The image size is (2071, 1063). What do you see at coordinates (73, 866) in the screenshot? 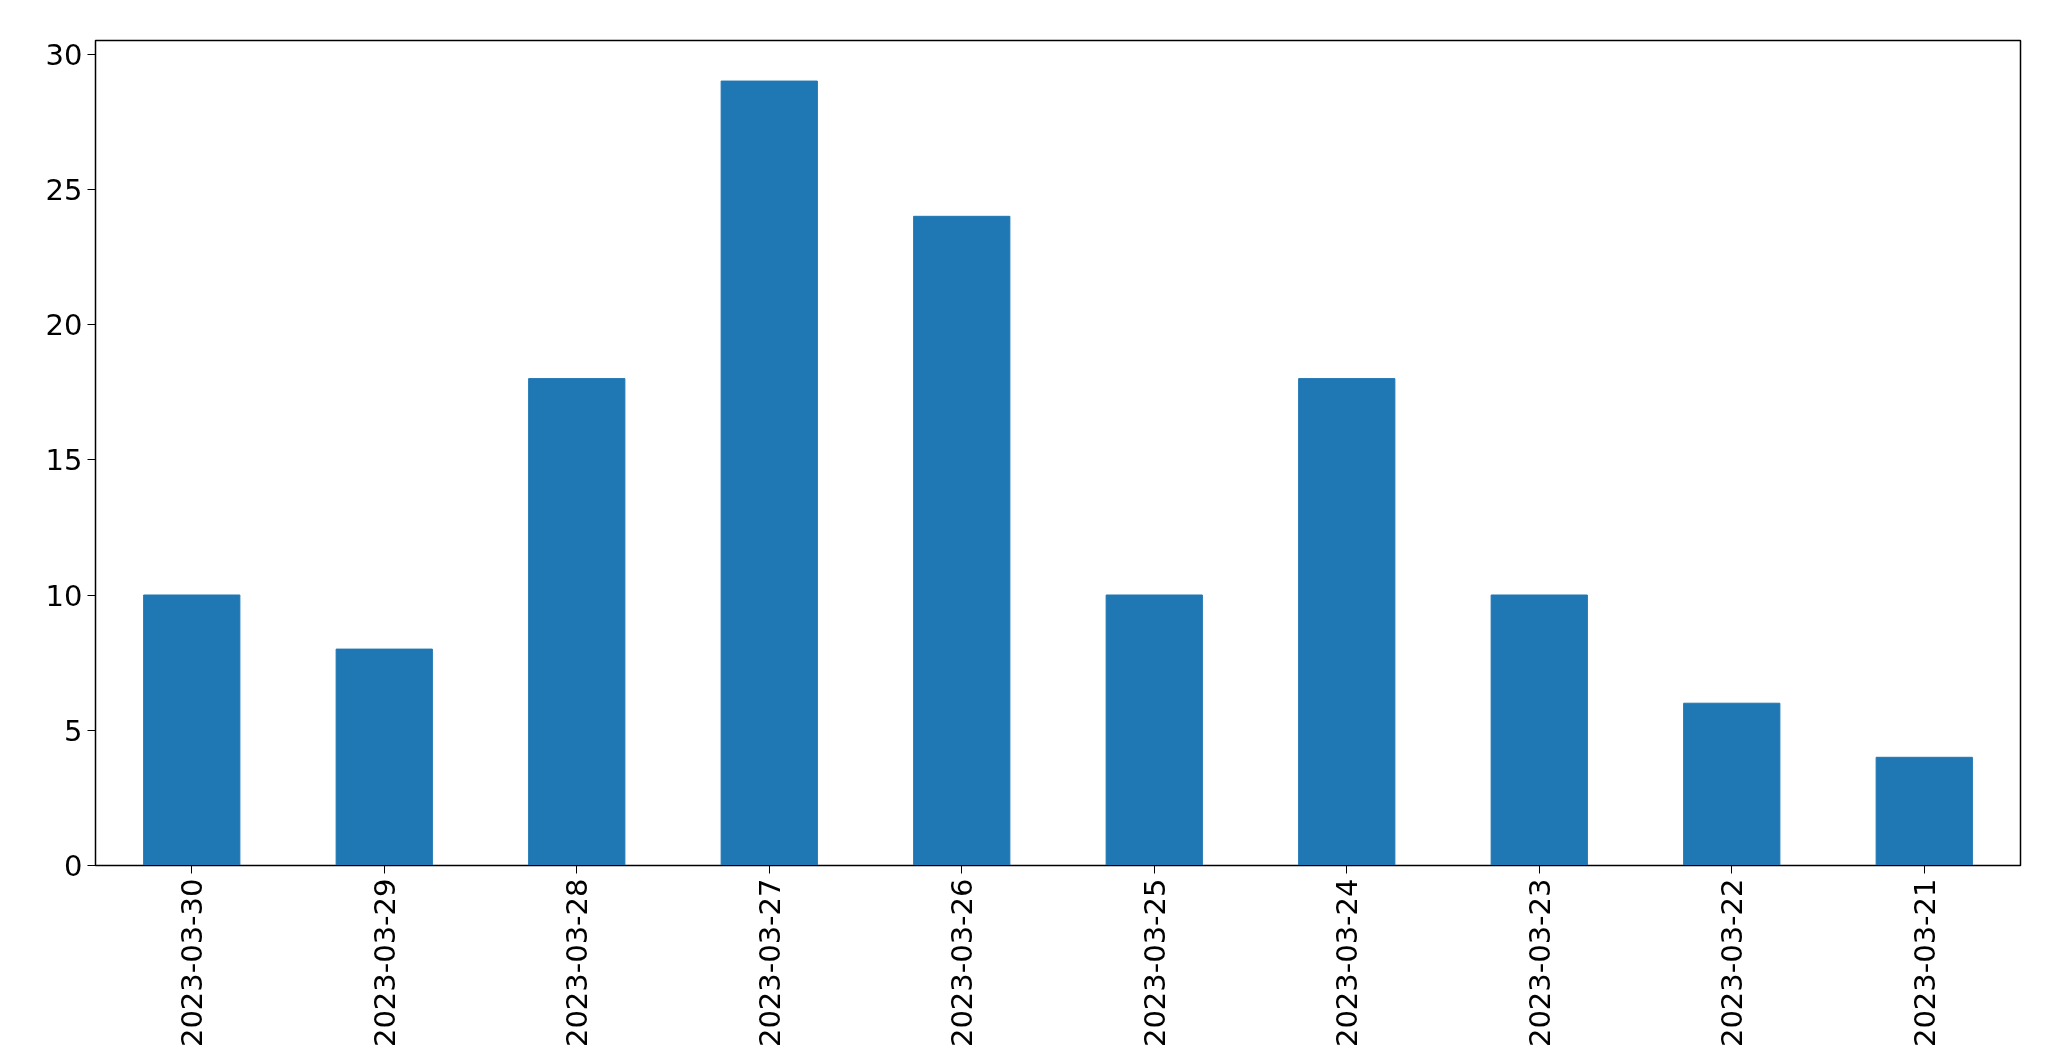
I see `y-tick-label: 0` at bounding box center [73, 866].